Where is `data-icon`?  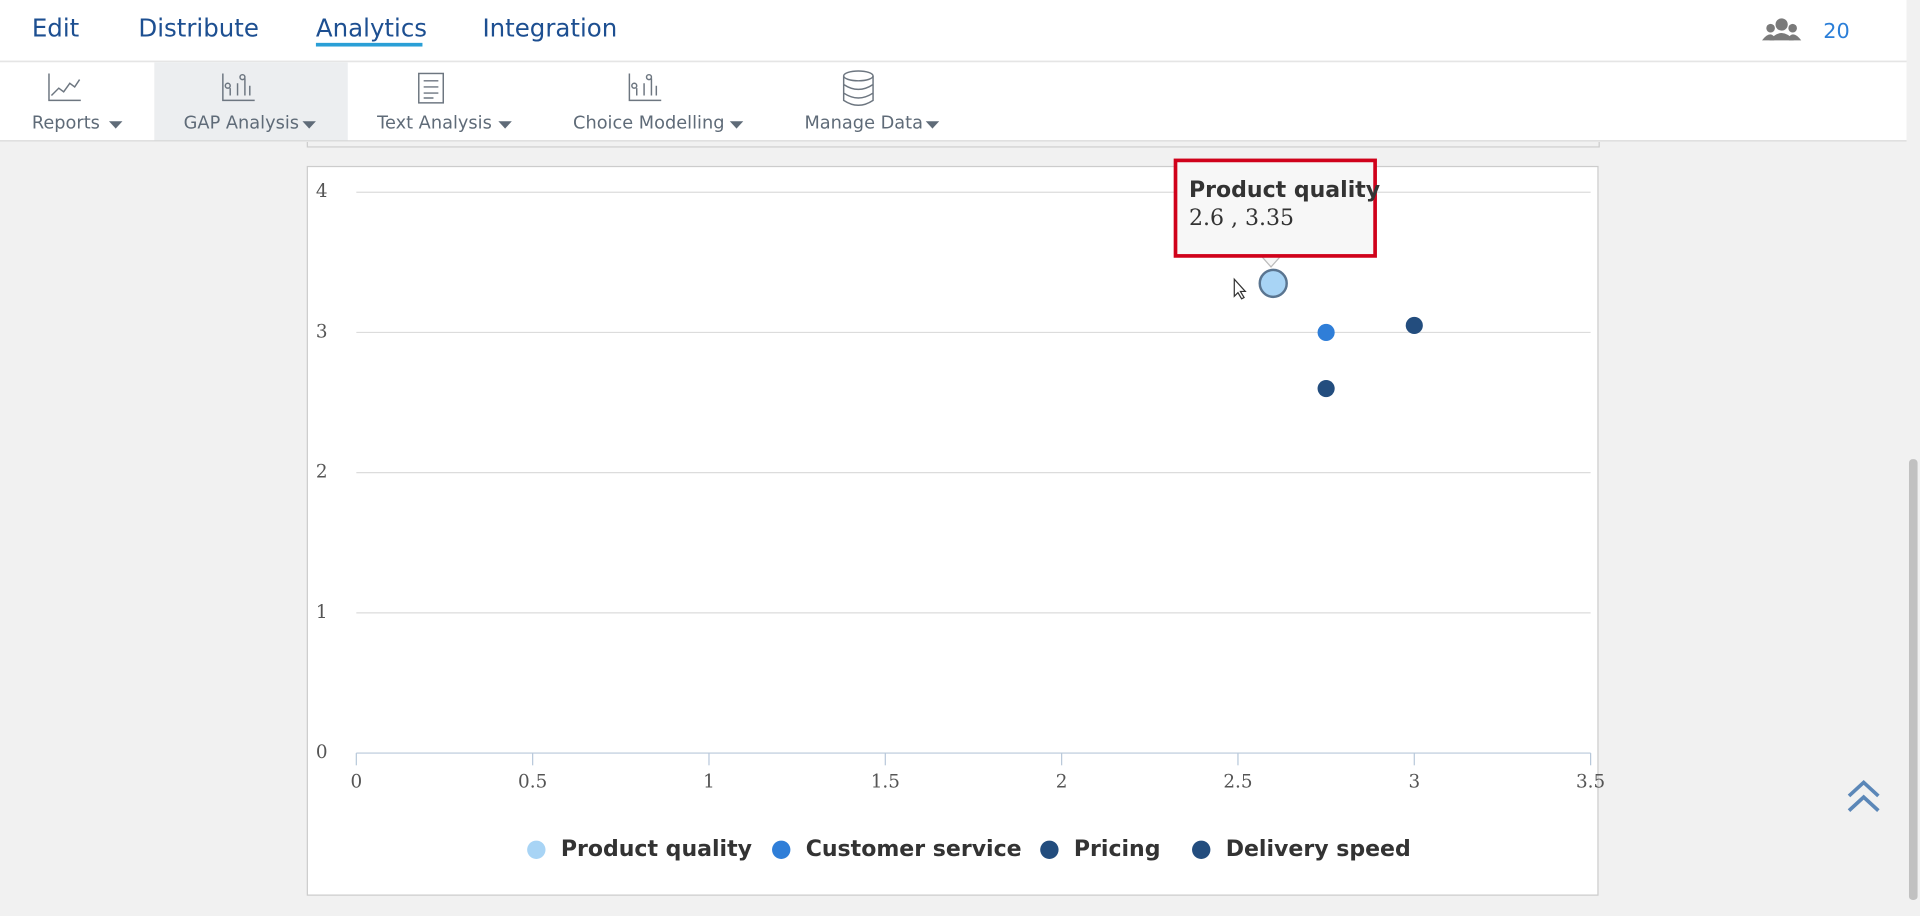 data-icon is located at coordinates (858, 88).